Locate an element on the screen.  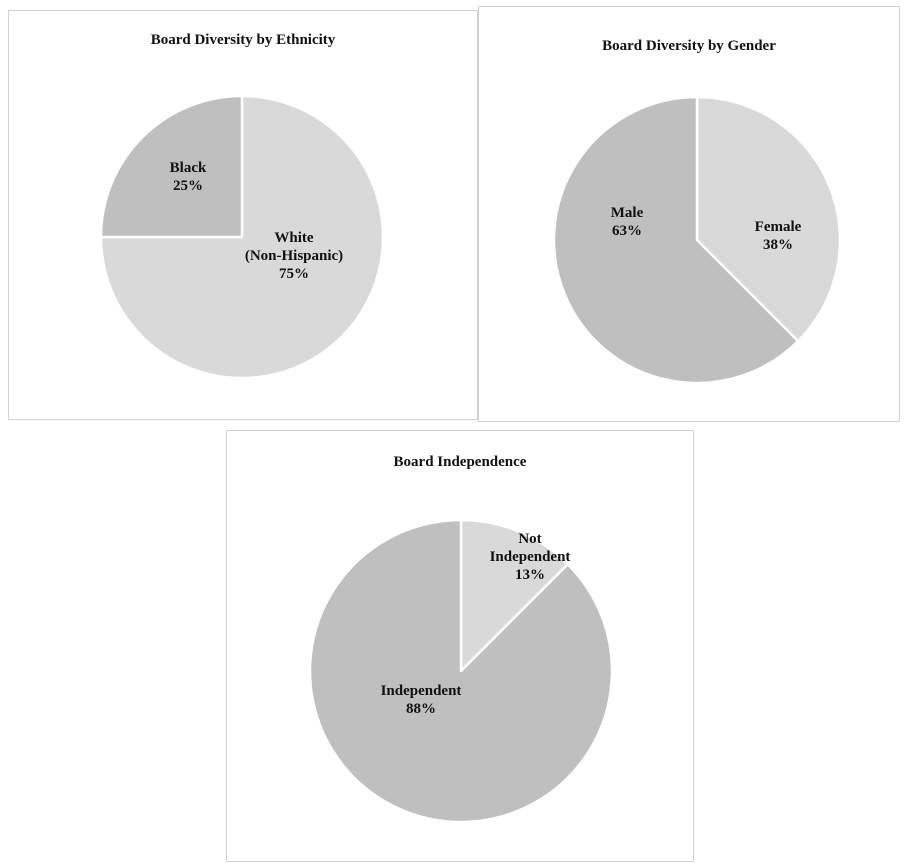
slice-percent: 75% is located at coordinates (294, 274).